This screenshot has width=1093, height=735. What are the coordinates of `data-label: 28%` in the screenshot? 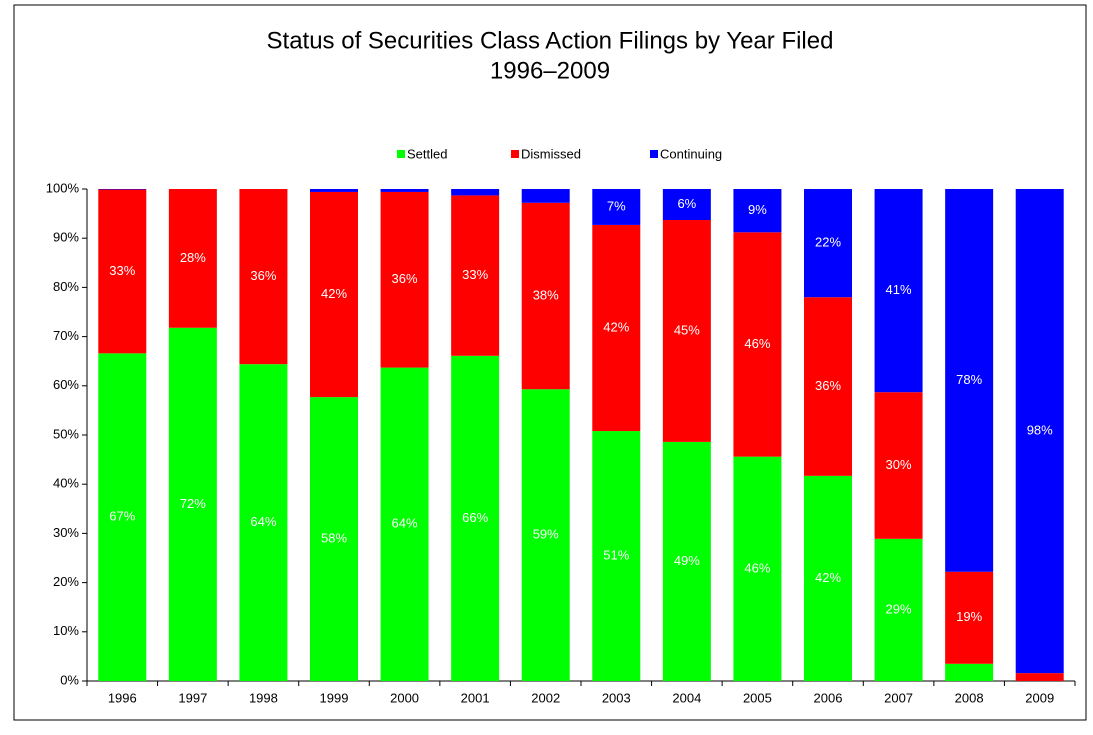 It's located at (193, 257).